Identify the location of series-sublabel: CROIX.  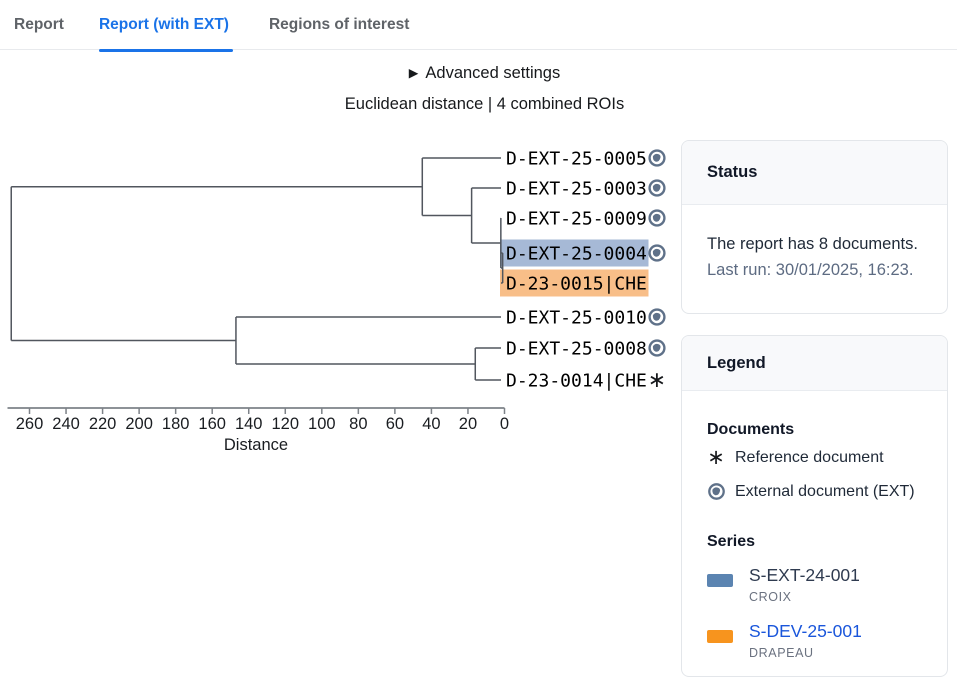
(770, 597).